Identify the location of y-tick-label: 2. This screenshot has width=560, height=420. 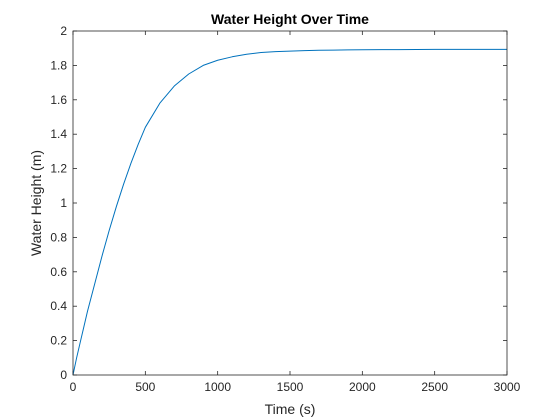
(63, 31).